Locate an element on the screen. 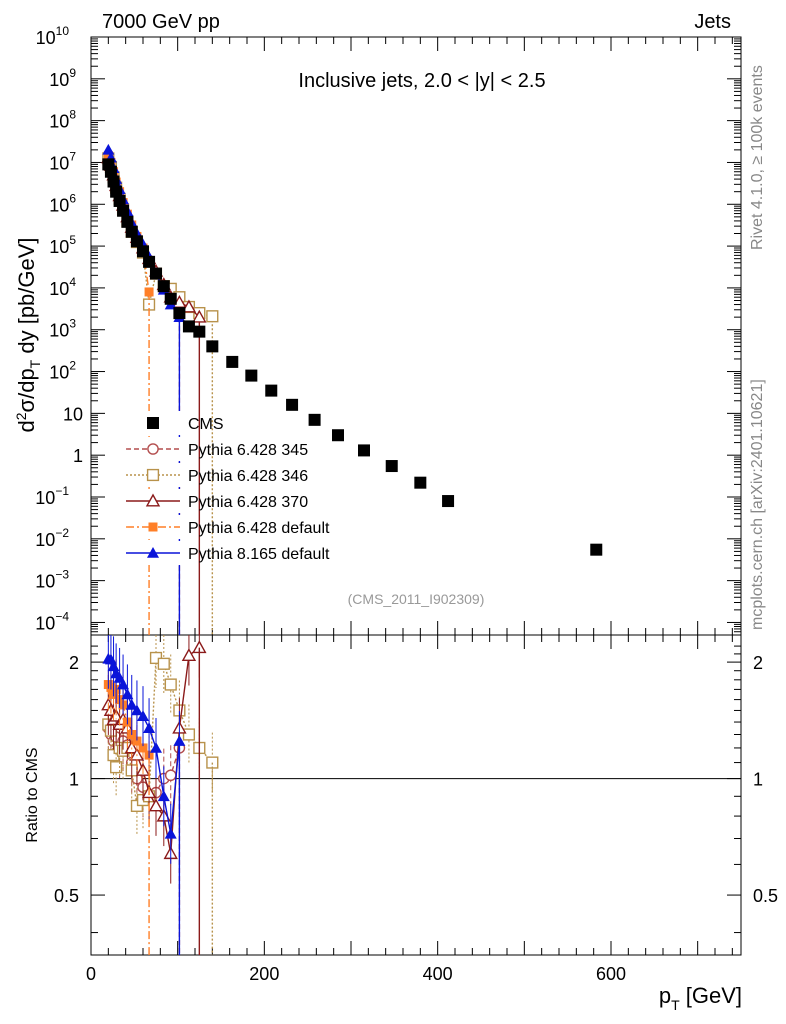 This screenshot has width=786, height=1024. y-axis-label-main: d2σ/dpT dy [pb/GeV] is located at coordinates (28, 334).